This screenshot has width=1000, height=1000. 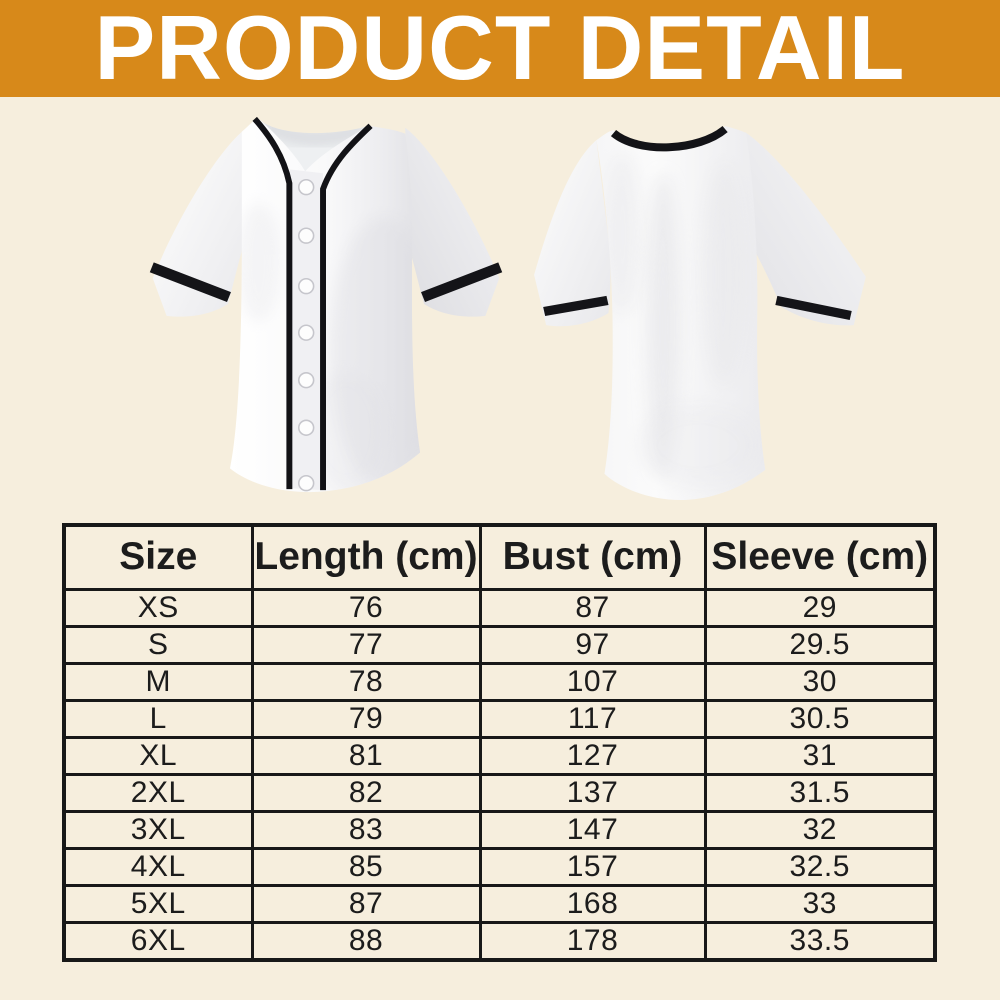 What do you see at coordinates (820, 903) in the screenshot?
I see `cell-measurement: 33` at bounding box center [820, 903].